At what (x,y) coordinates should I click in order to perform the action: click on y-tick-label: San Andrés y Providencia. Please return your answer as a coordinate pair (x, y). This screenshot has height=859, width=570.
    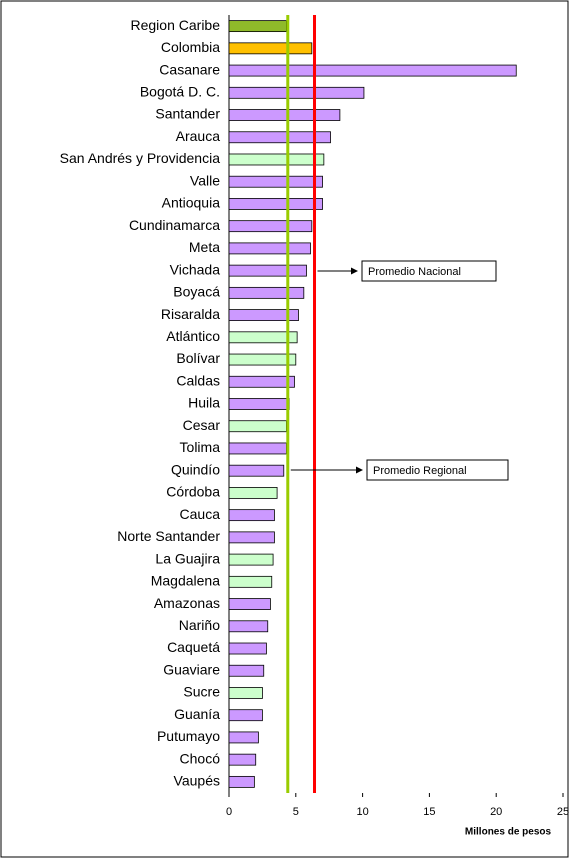
    Looking at the image, I should click on (140, 158).